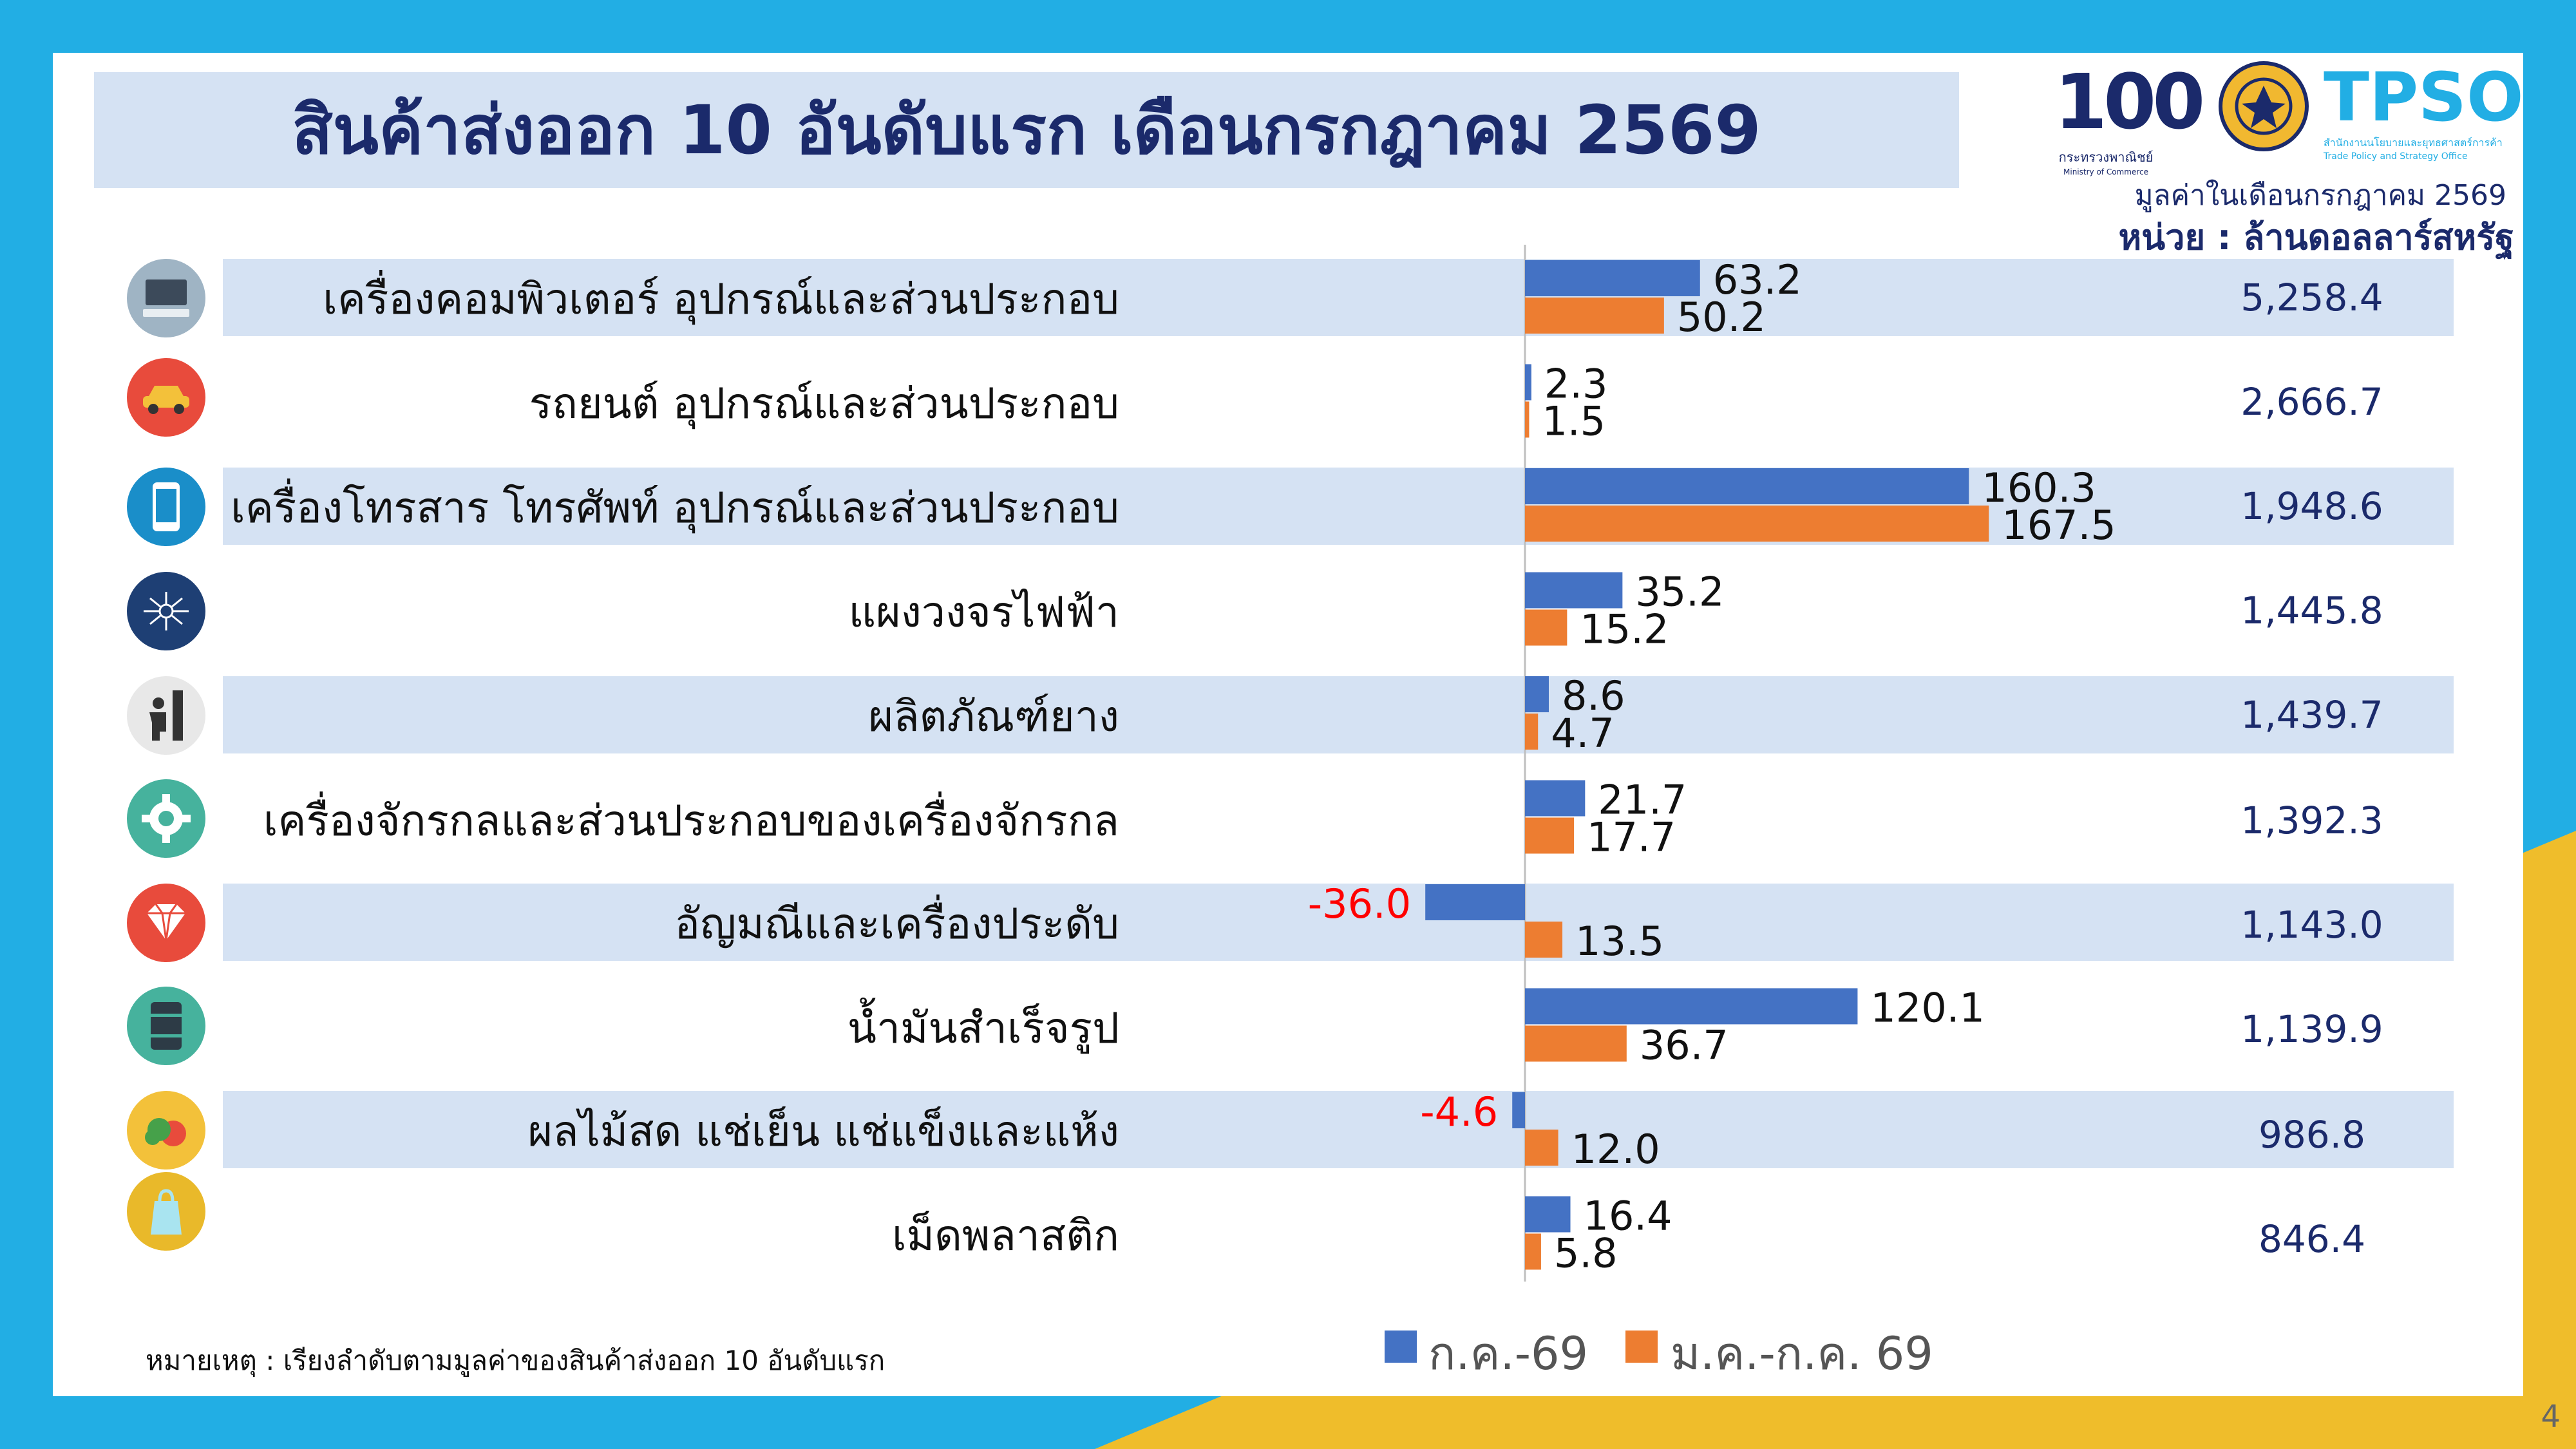 The width and height of the screenshot is (2576, 1449). I want to click on page-number: 4, so click(2551, 1417).